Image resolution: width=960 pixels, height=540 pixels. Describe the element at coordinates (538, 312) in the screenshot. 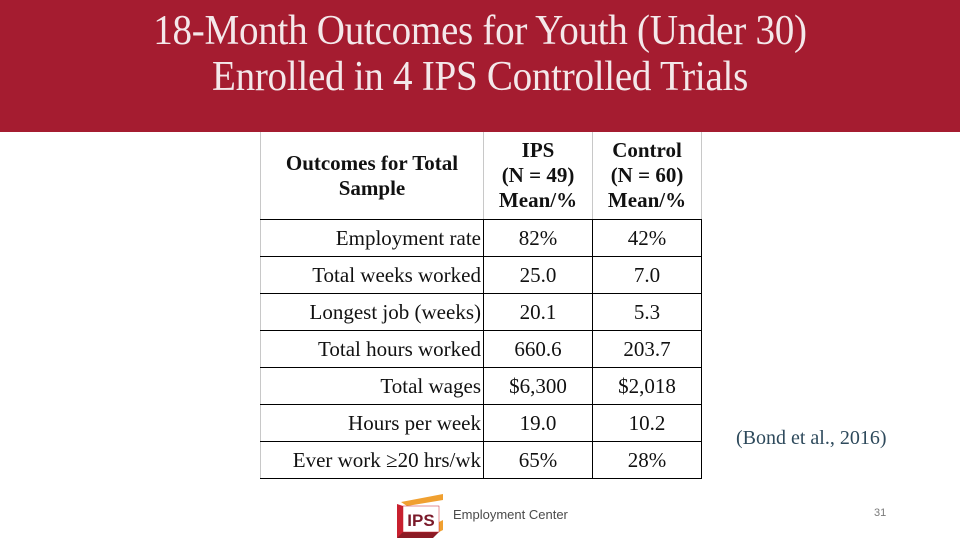

I see `ips-value: 20.1` at that location.